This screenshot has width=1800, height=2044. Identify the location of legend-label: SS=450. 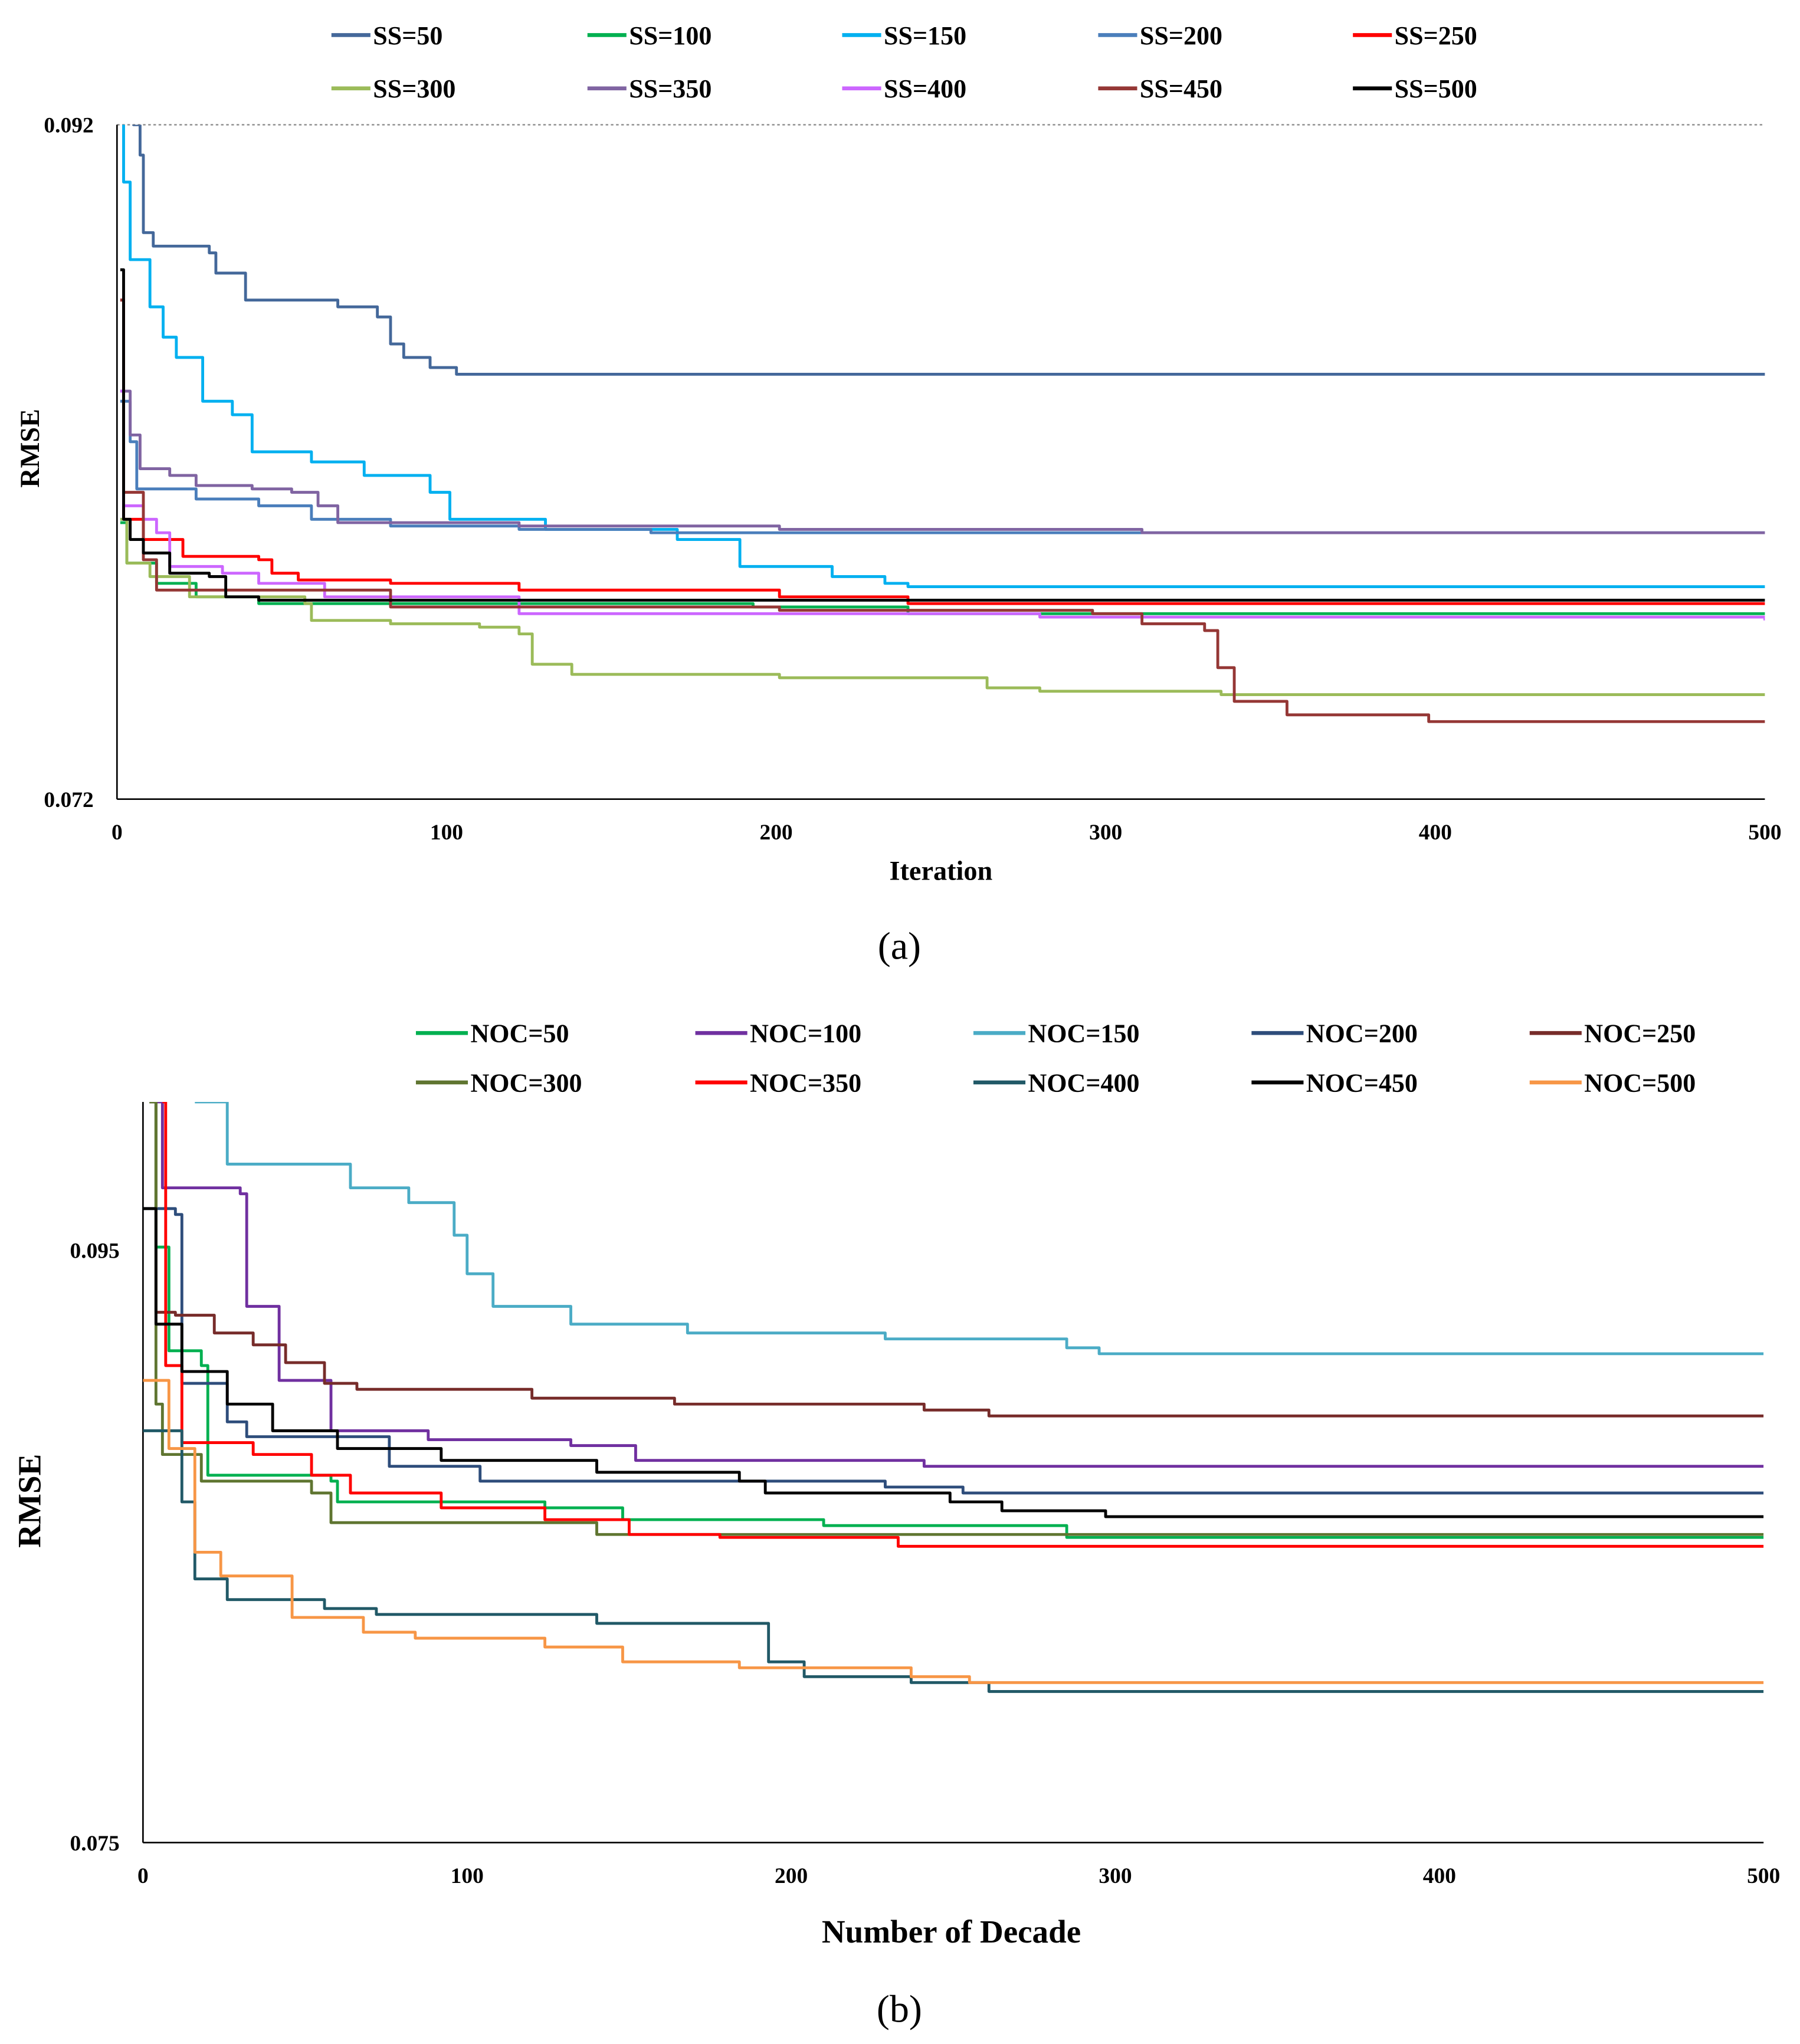
(1181, 88).